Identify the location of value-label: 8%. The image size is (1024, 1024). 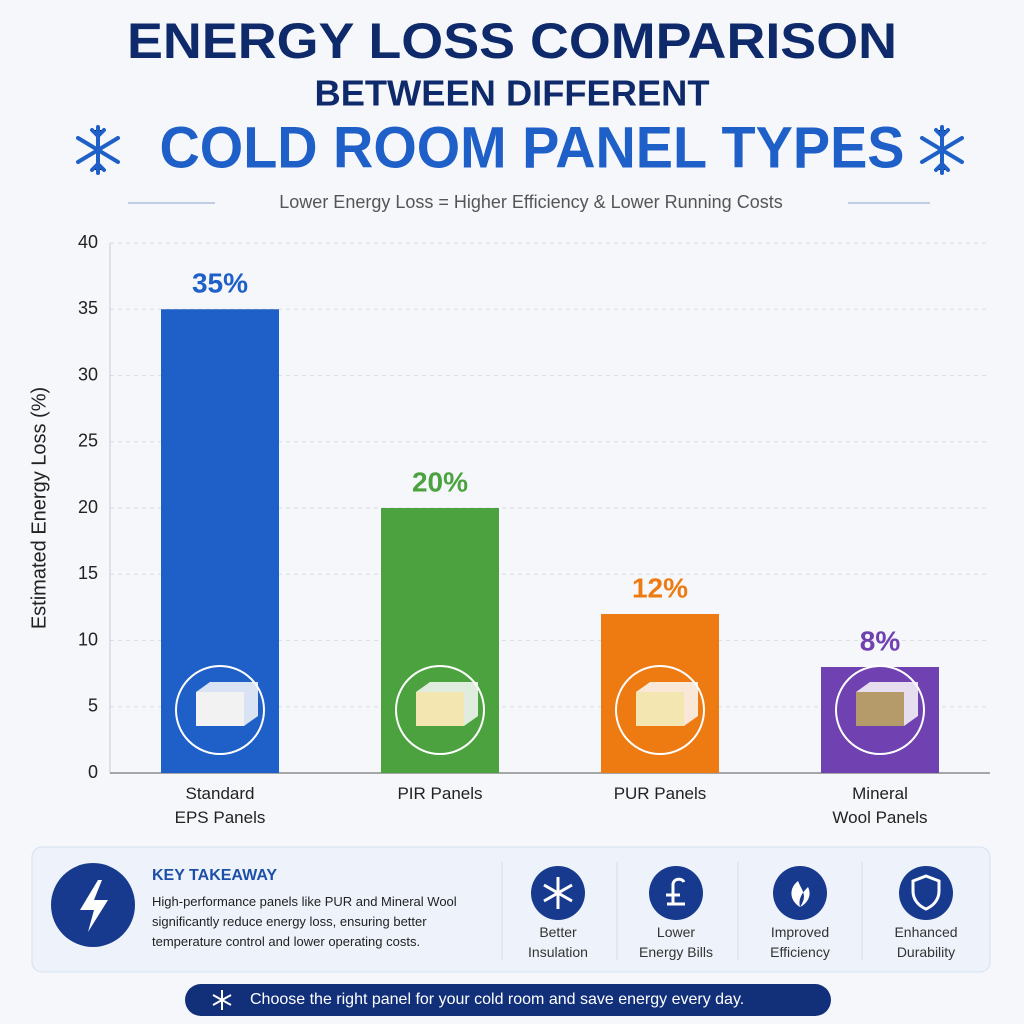
(880, 640).